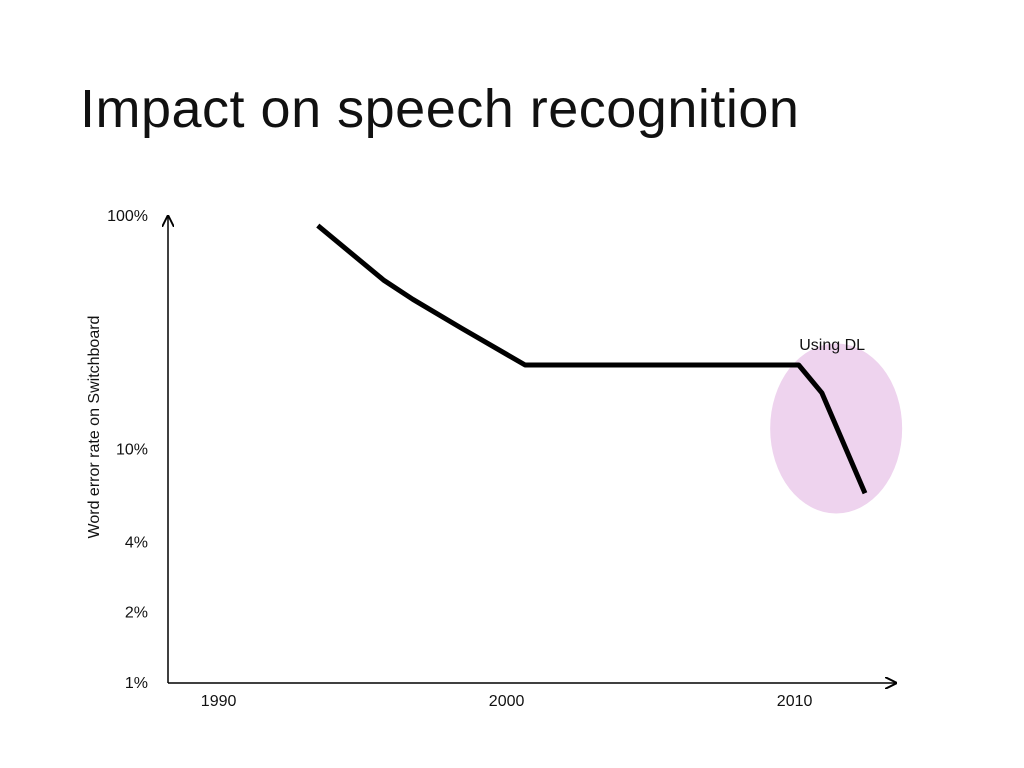 The height and width of the screenshot is (768, 1024). I want to click on annotations: Using DL, so click(832, 345).